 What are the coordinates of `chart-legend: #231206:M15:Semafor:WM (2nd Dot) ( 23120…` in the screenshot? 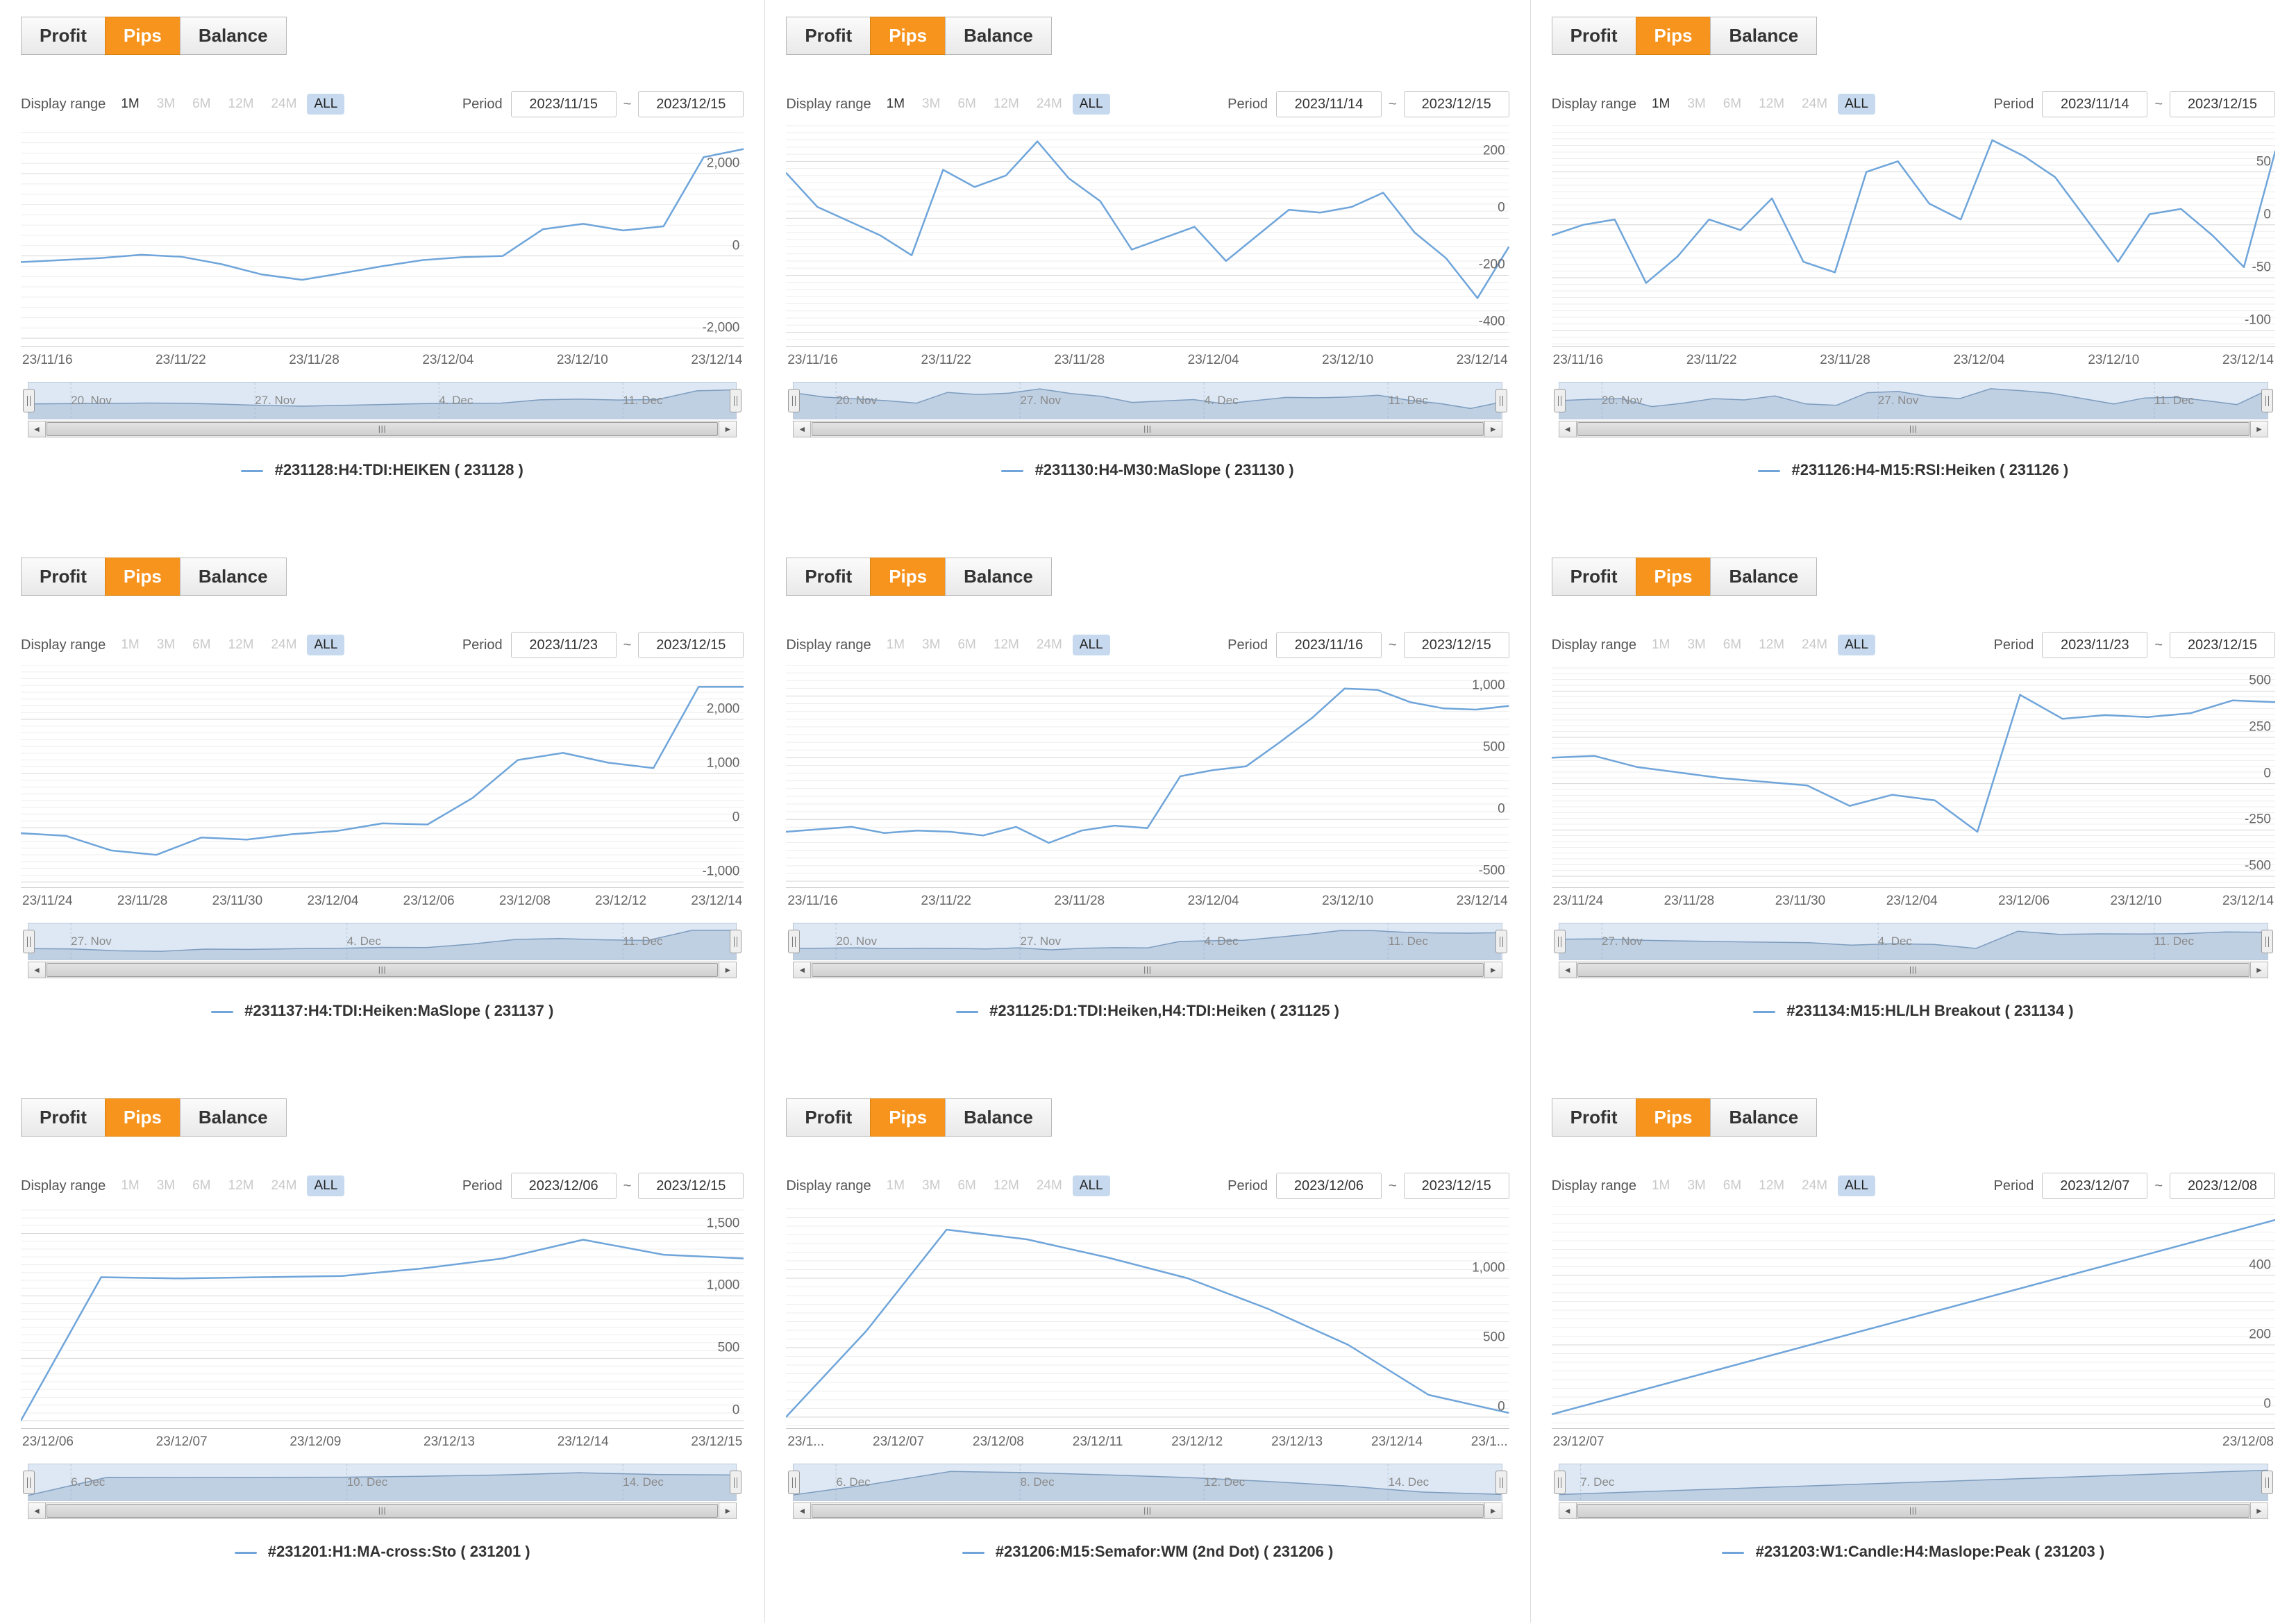 It's located at (1147, 1552).